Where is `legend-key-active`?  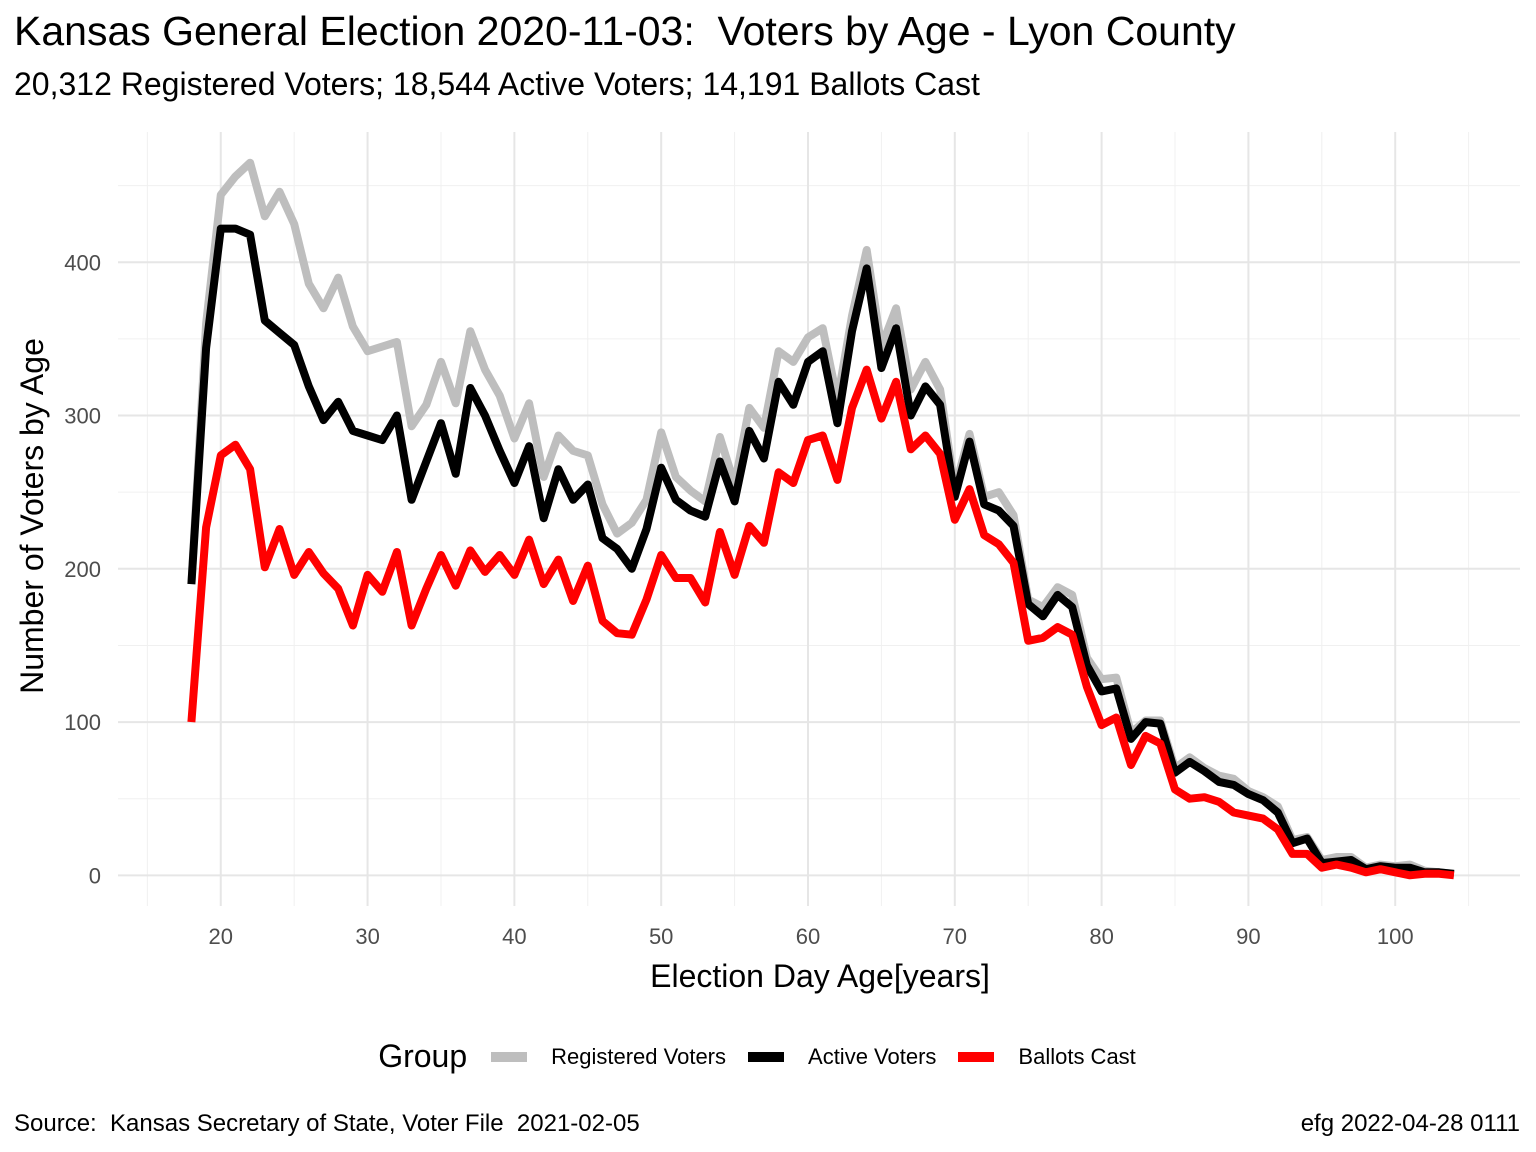
legend-key-active is located at coordinates (766, 1056).